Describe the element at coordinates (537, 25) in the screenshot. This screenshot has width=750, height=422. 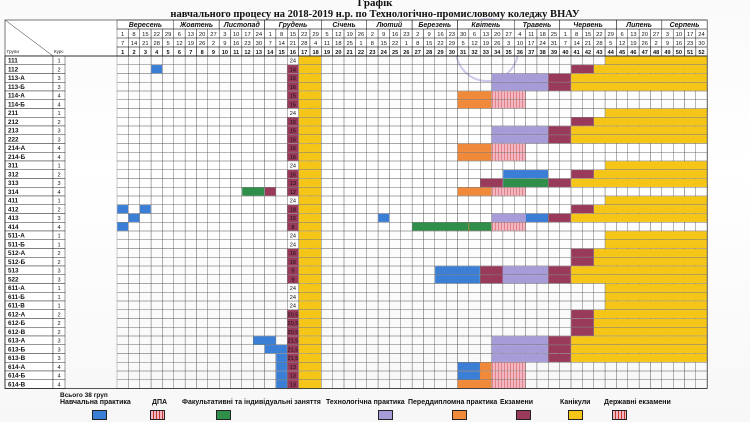
I see `month-label: Травень` at that location.